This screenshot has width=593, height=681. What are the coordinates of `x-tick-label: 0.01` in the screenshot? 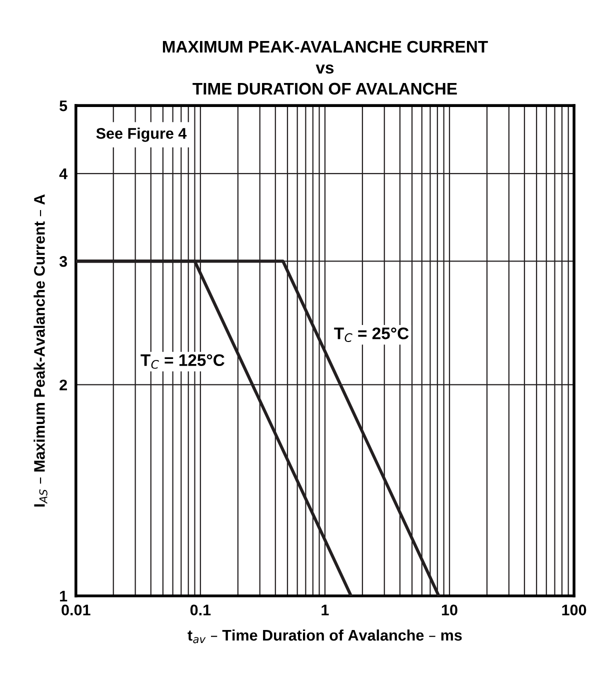 It's located at (76, 610).